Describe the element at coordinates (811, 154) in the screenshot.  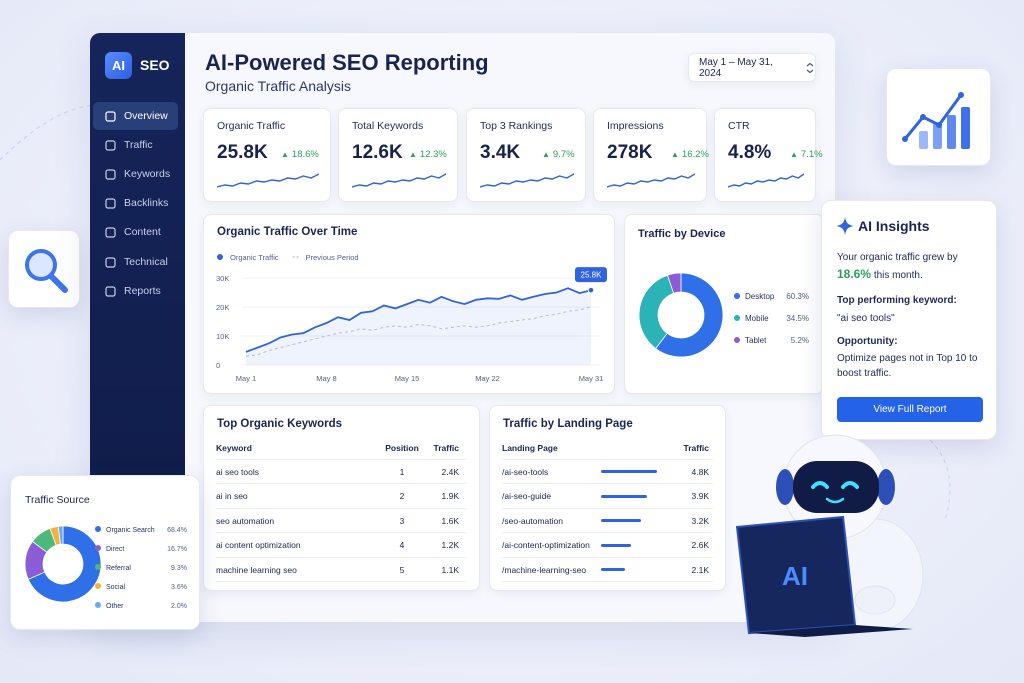
I see `kpi-change-value: 7.1%` at that location.